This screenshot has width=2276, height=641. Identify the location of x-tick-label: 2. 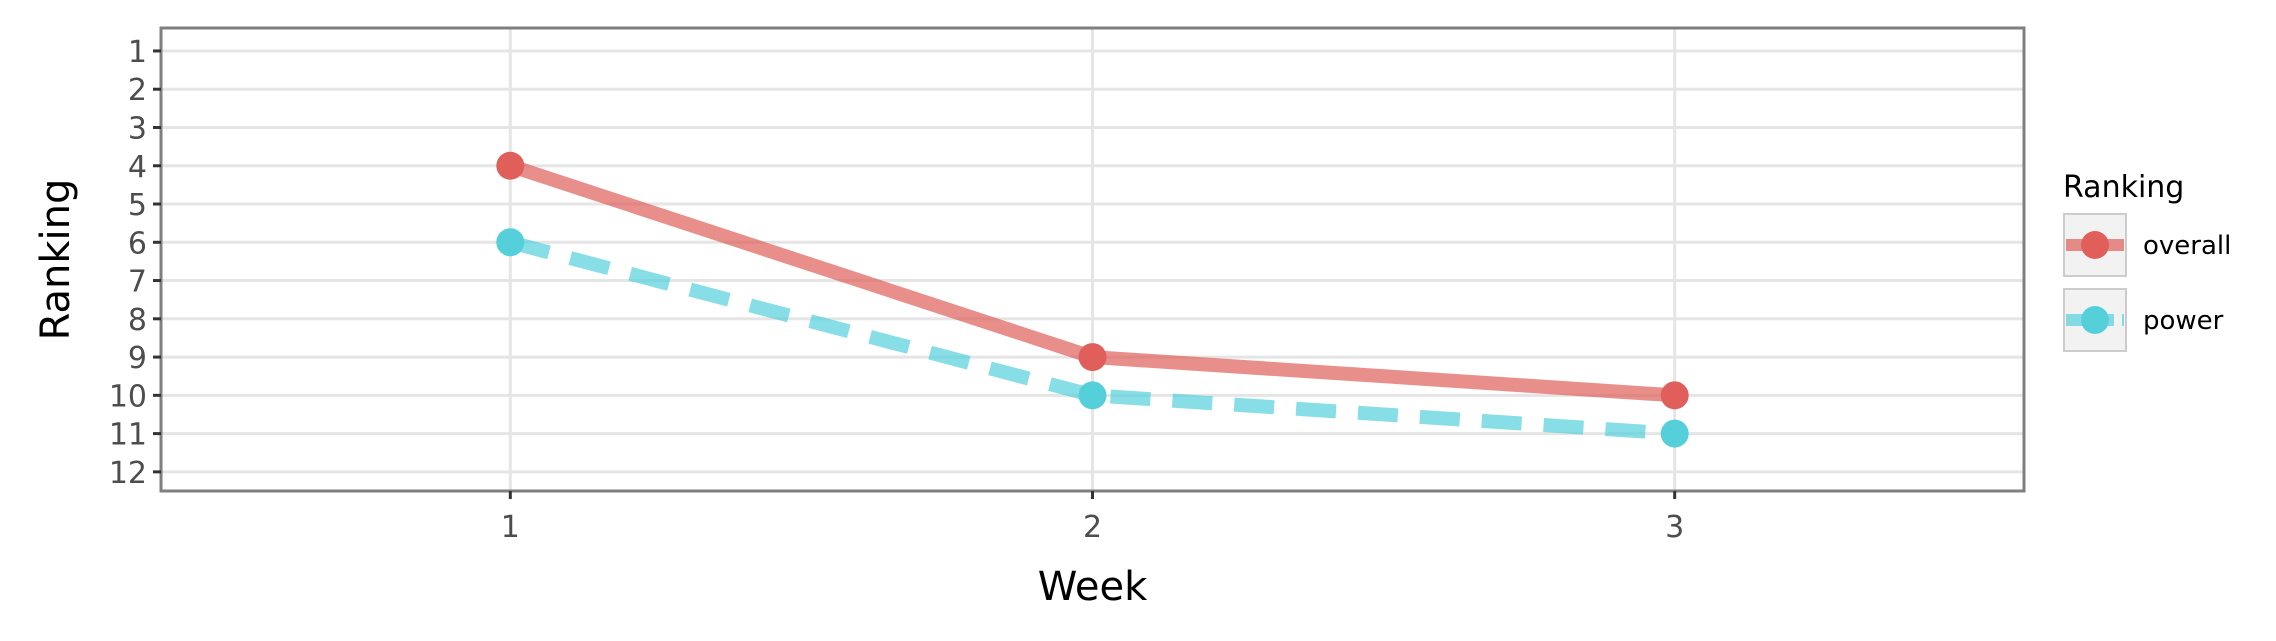
(1092, 527).